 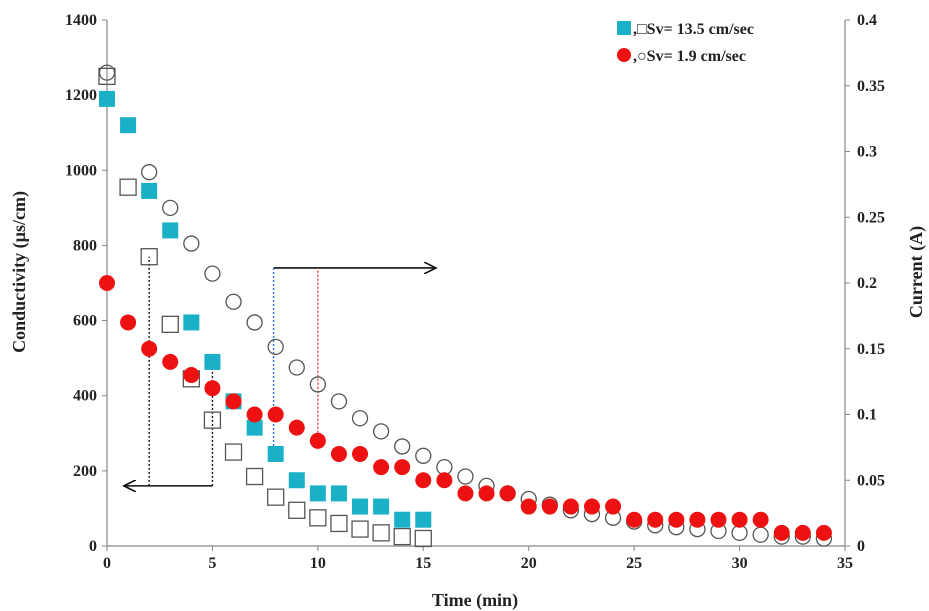 What do you see at coordinates (475, 600) in the screenshot?
I see `x-axis-title: Time (min)` at bounding box center [475, 600].